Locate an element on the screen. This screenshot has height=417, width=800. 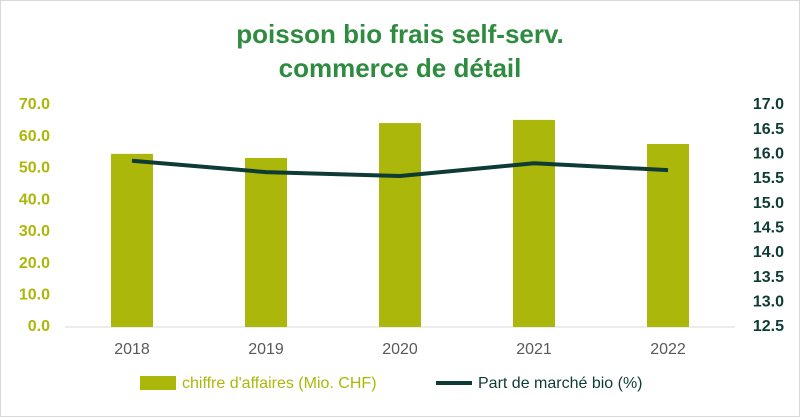
y2-tick-label: 13.0 is located at coordinates (768, 302).